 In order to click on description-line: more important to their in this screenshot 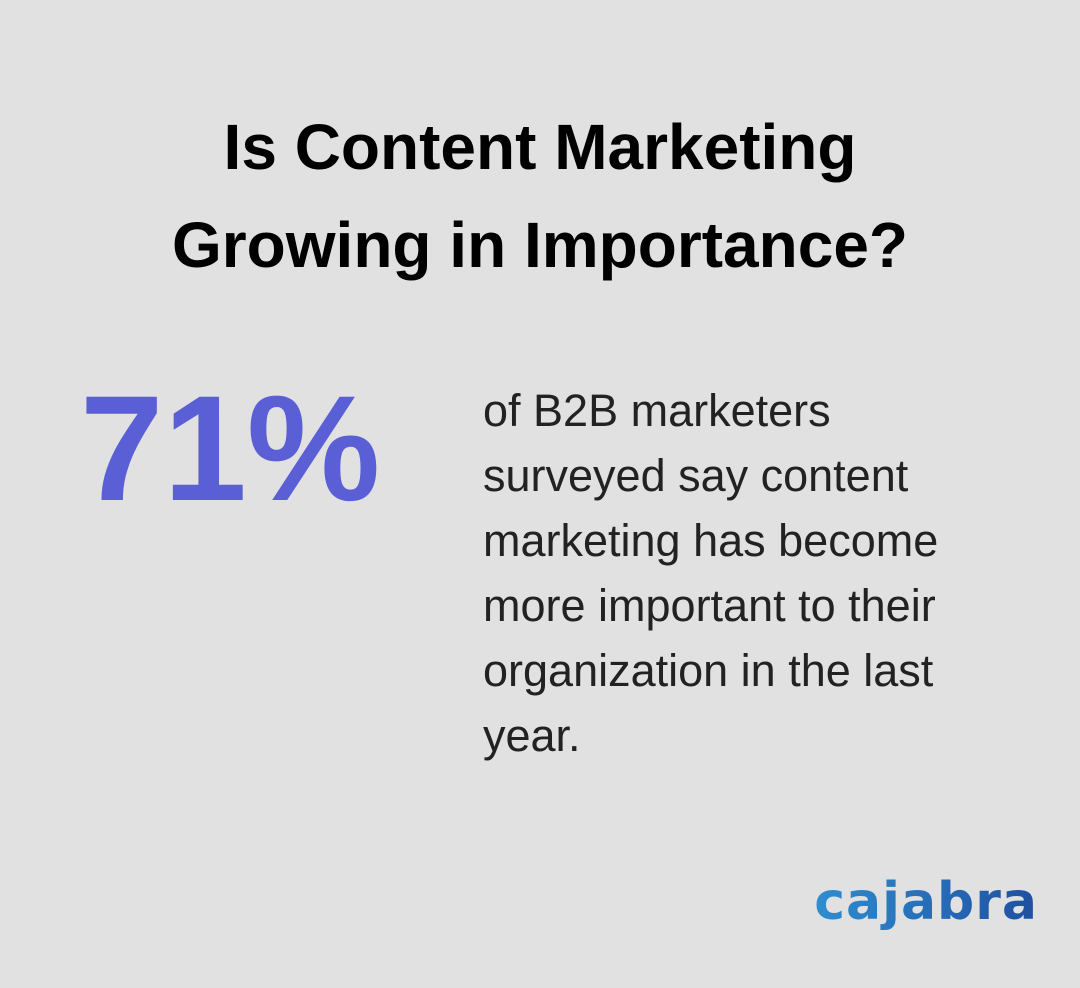, I will do `click(709, 605)`.